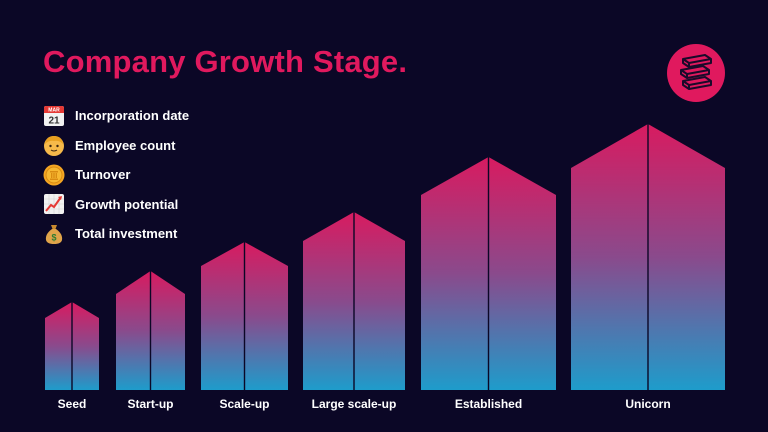 The width and height of the screenshot is (768, 432). I want to click on legend-label: Growth potential, so click(127, 204).